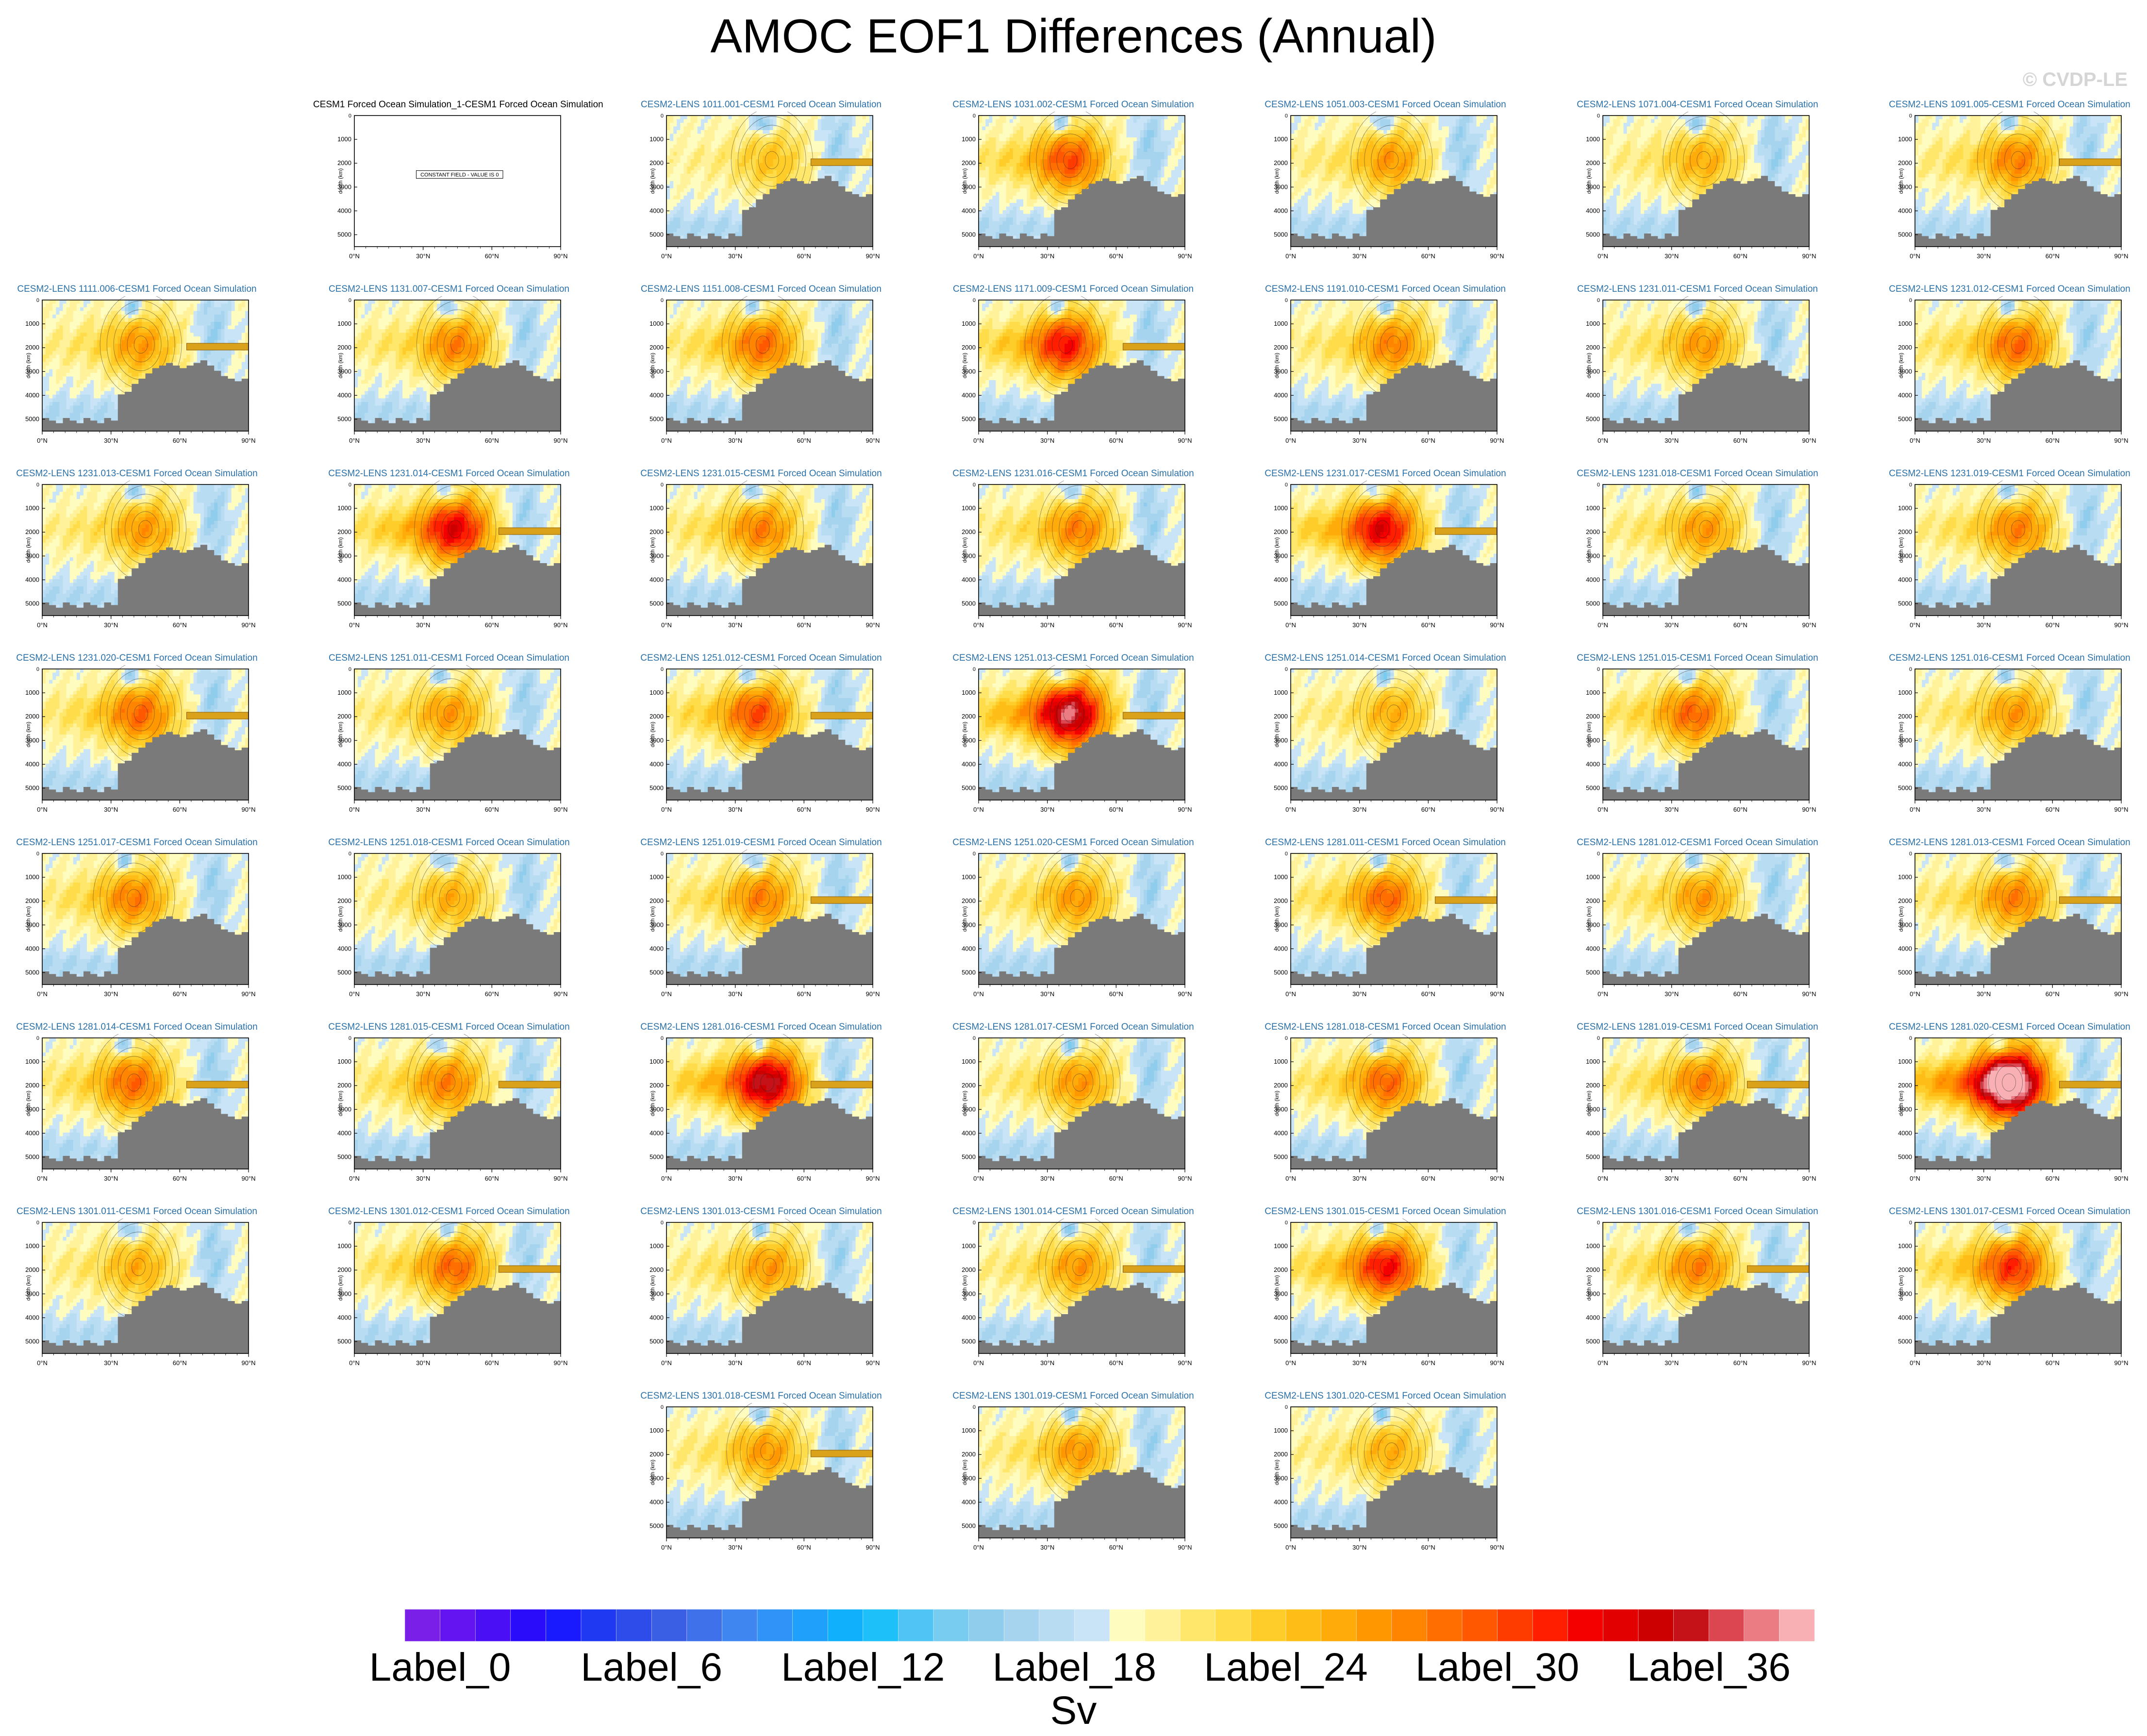 The height and width of the screenshot is (1736, 2147). Describe the element at coordinates (458, 181) in the screenshot. I see `empty-field` at that location.